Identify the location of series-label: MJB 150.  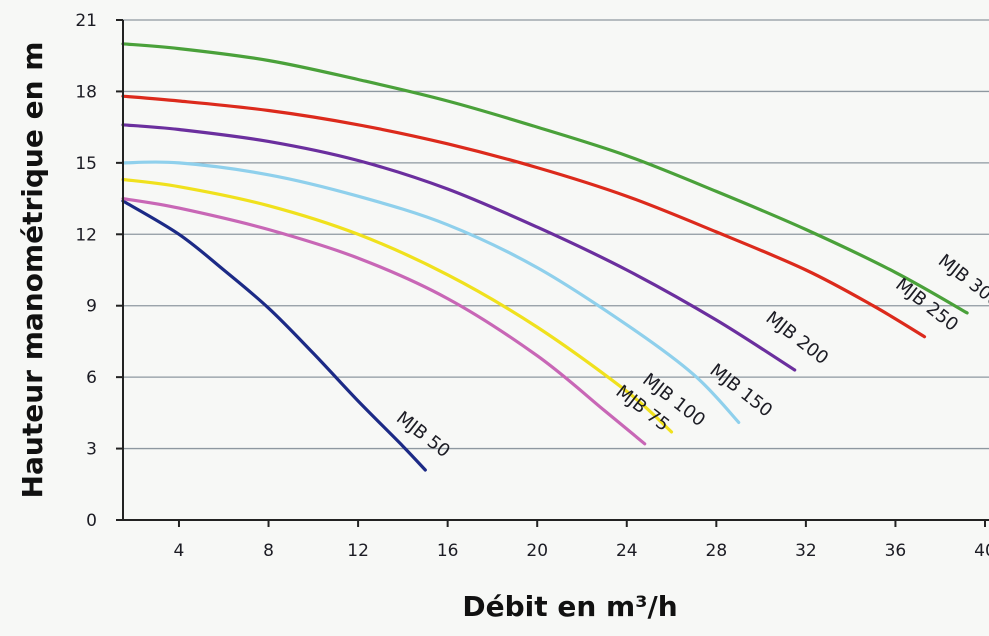
(741, 391).